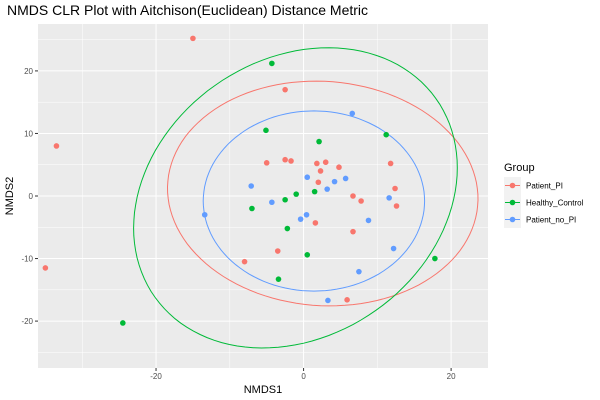 Image resolution: width=600 pixels, height=400 pixels. I want to click on x-tick-label: 0, so click(303, 376).